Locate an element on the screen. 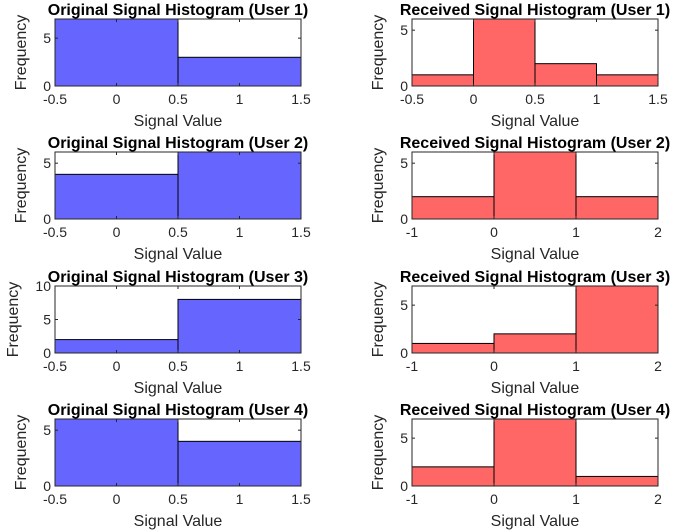  chart-title: Received Signal Histogram (User 1) is located at coordinates (535, 10).